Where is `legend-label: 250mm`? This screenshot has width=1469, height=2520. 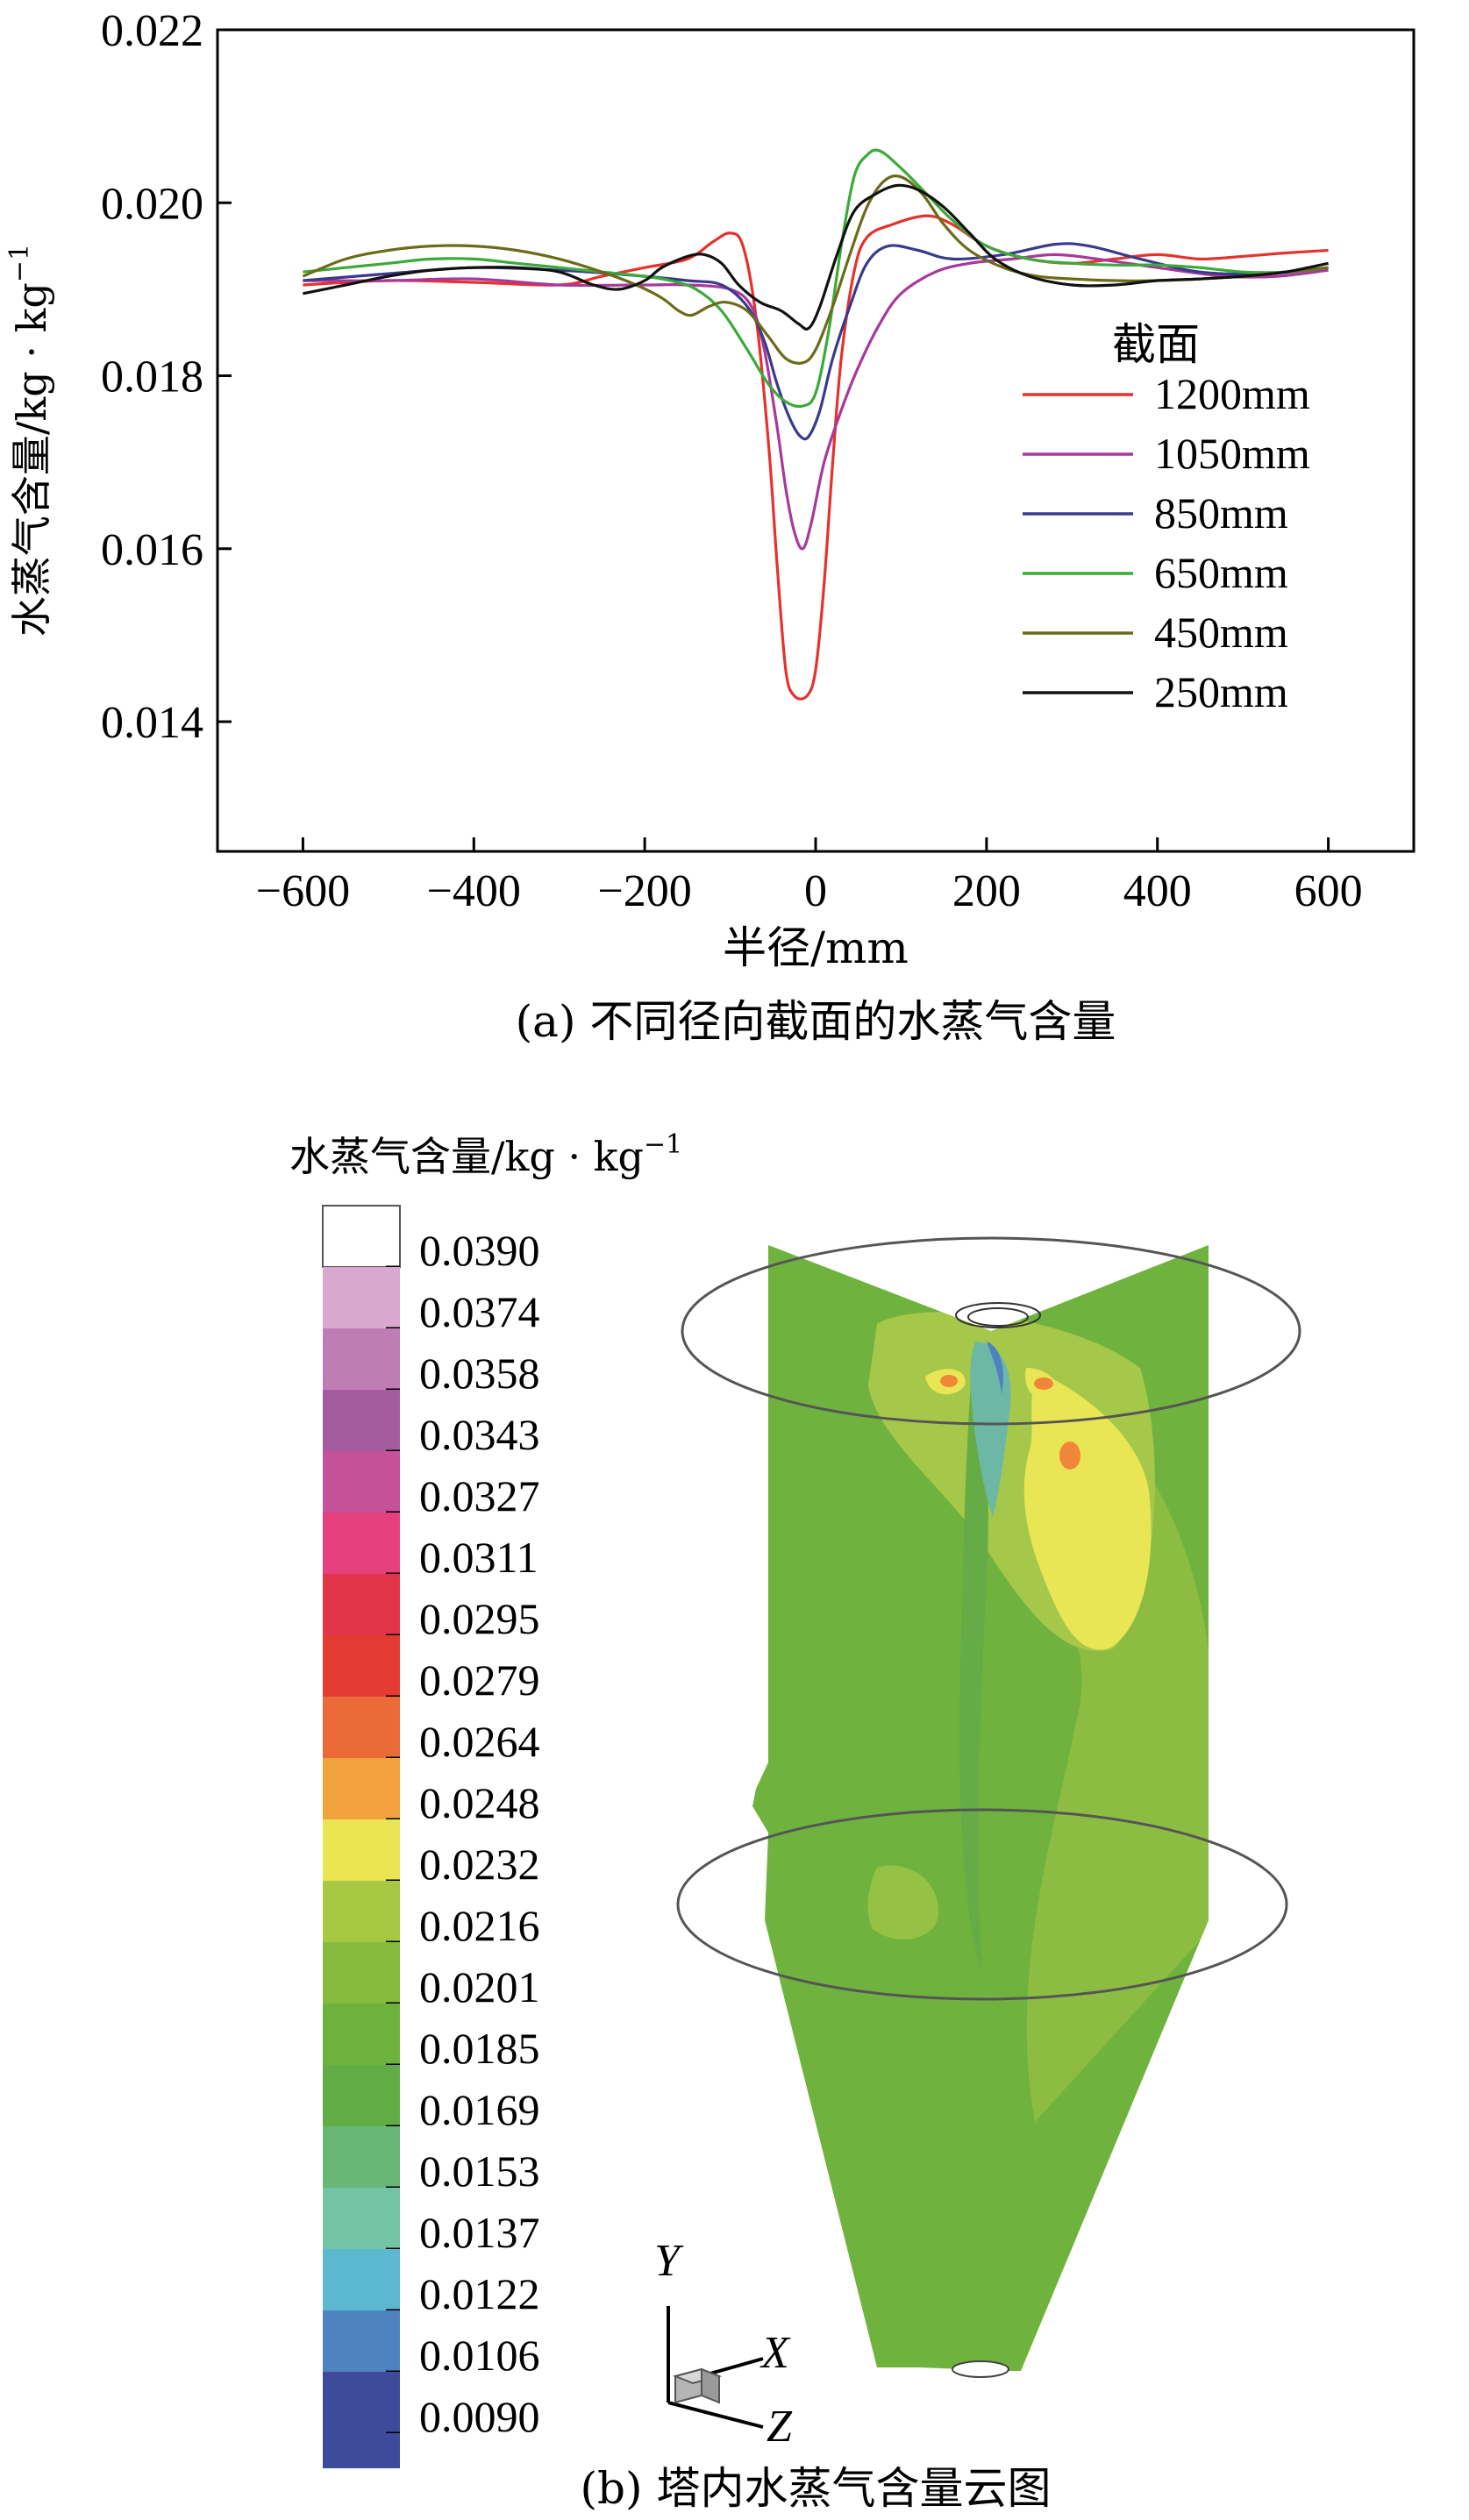 legend-label: 250mm is located at coordinates (1221, 691).